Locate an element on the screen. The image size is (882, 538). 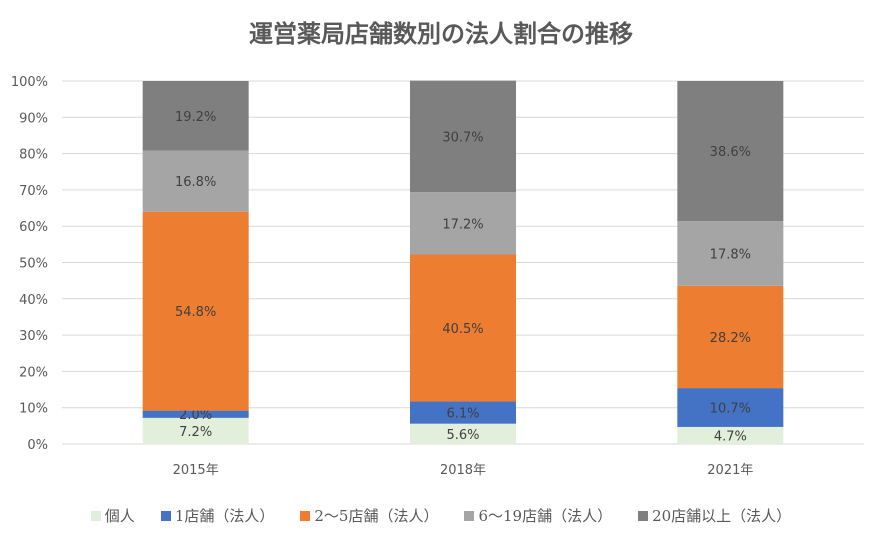
data-label: 38.6% is located at coordinates (730, 152).